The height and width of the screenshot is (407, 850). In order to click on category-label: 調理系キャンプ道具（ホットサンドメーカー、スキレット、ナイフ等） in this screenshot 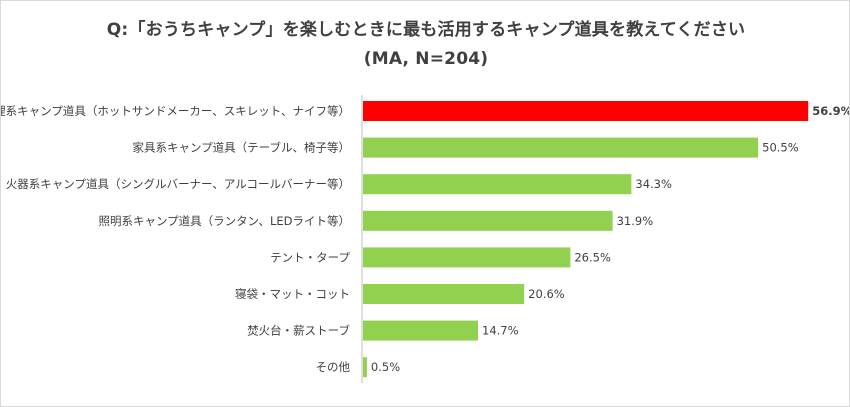, I will do `click(175, 111)`.